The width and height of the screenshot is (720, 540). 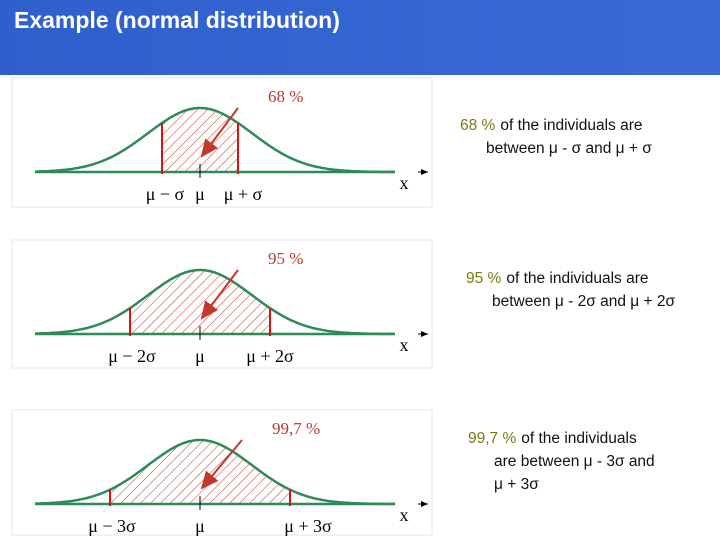 What do you see at coordinates (165, 194) in the screenshot?
I see `axis-label: μ − σ` at bounding box center [165, 194].